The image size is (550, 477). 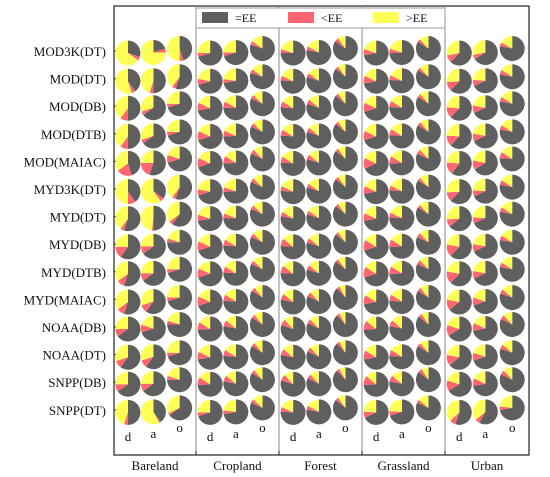 I want to click on group-label: Forest, so click(x=320, y=465).